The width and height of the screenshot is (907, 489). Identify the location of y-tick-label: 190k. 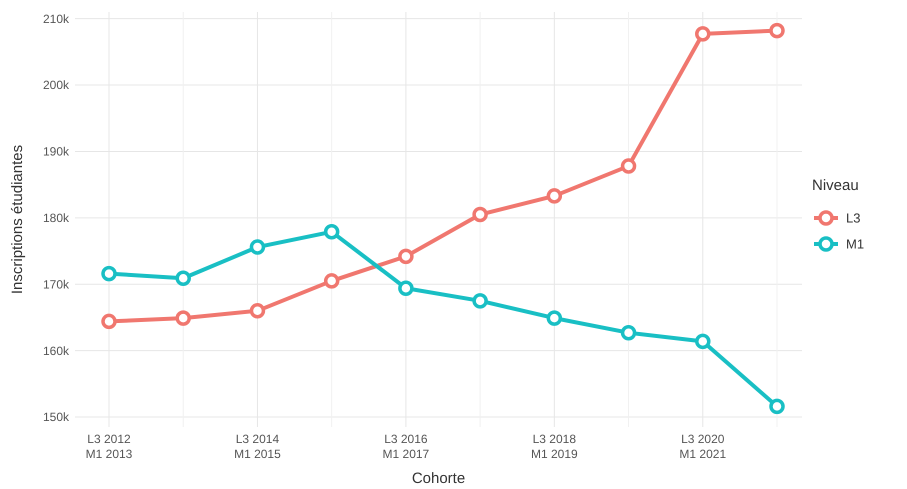
(56, 151).